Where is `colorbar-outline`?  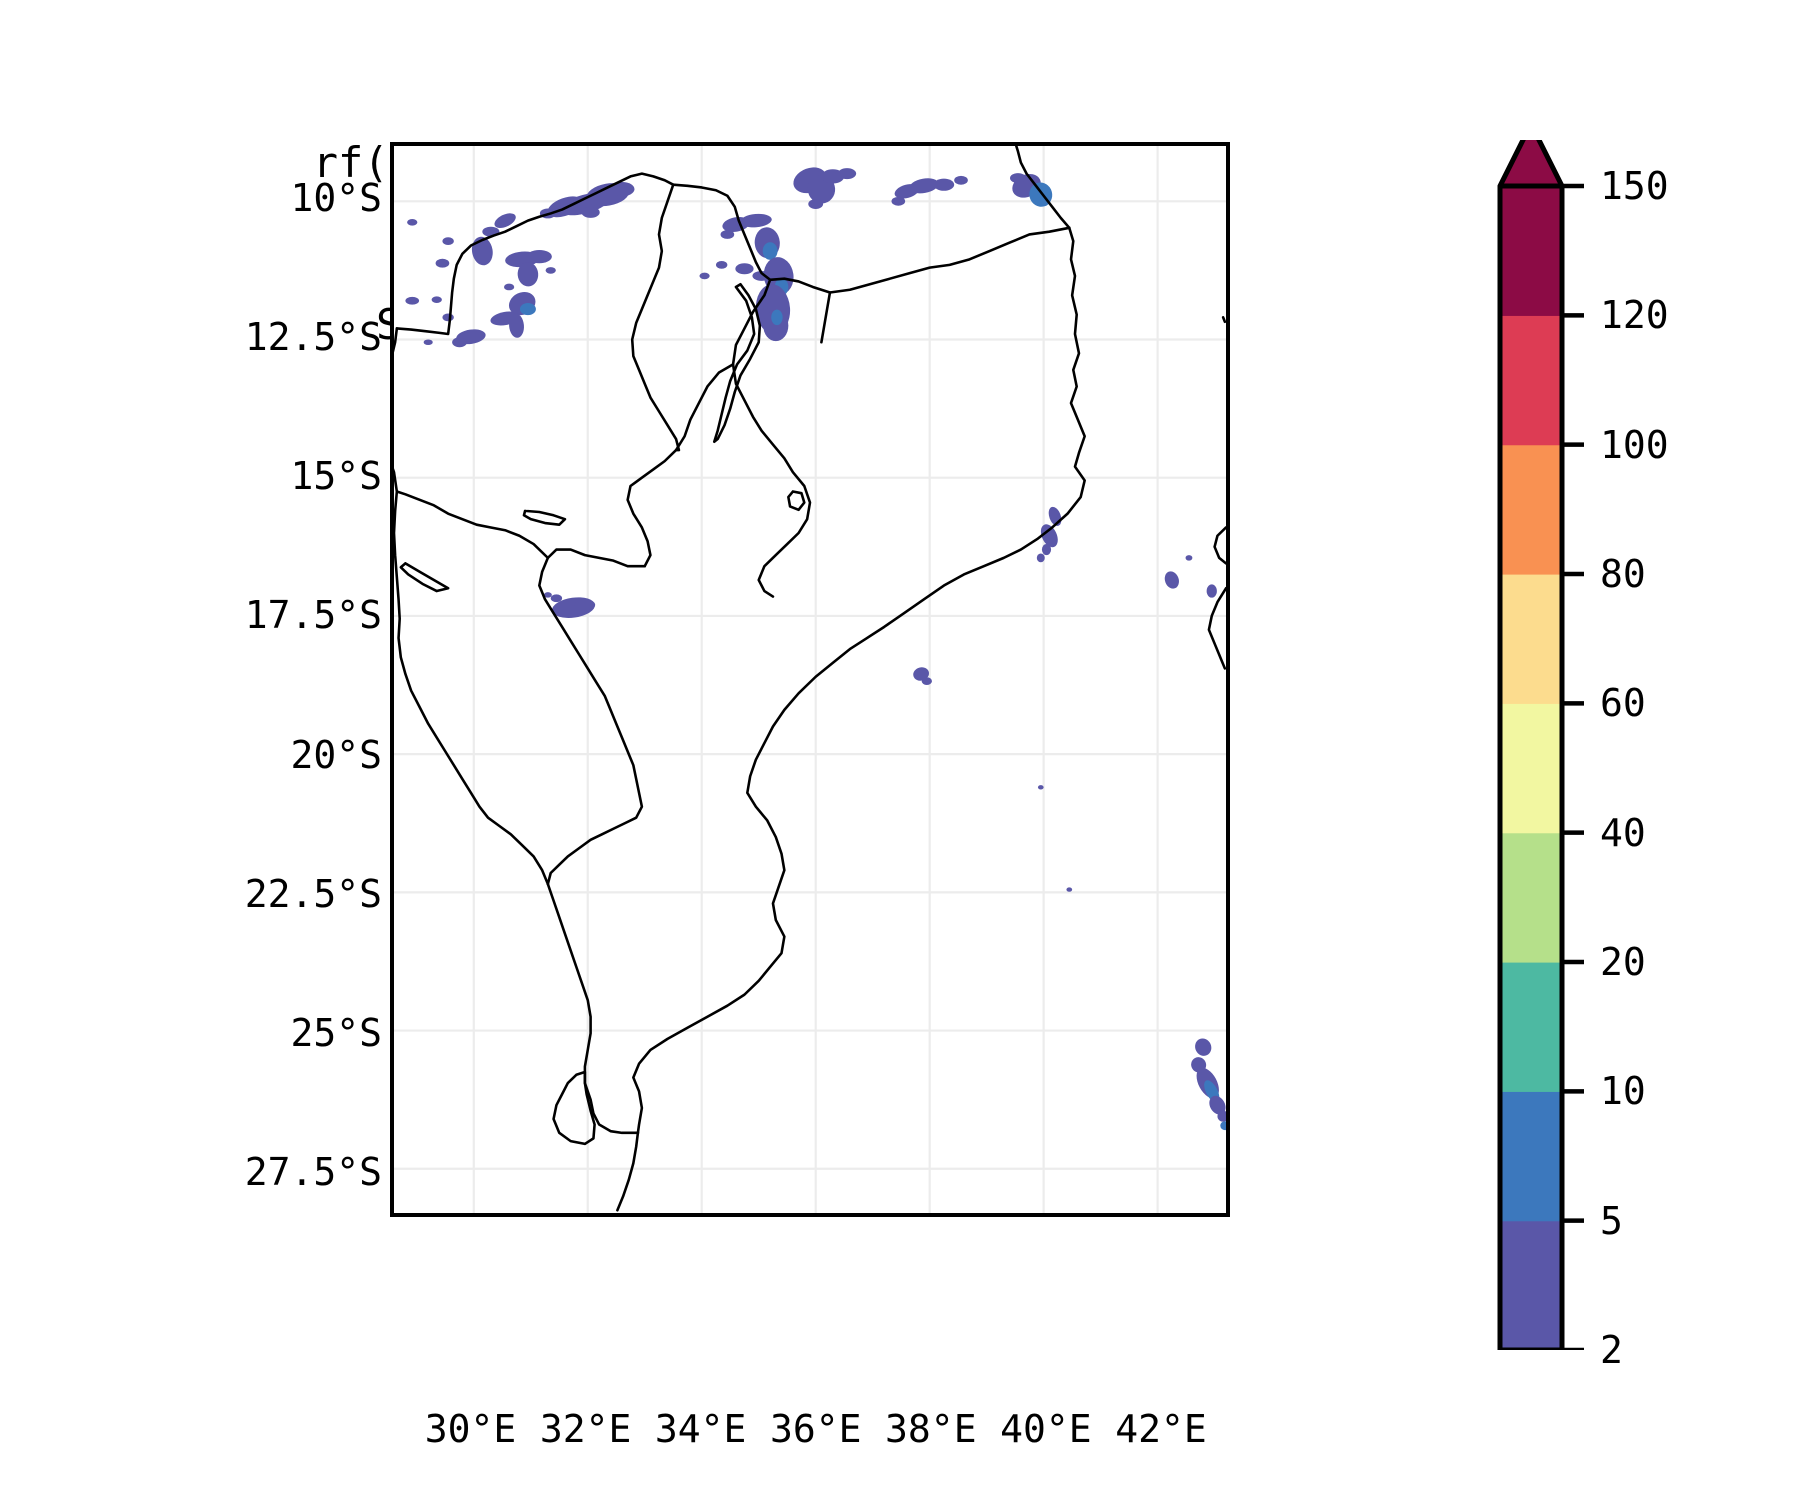 colorbar-outline is located at coordinates (1531, 745).